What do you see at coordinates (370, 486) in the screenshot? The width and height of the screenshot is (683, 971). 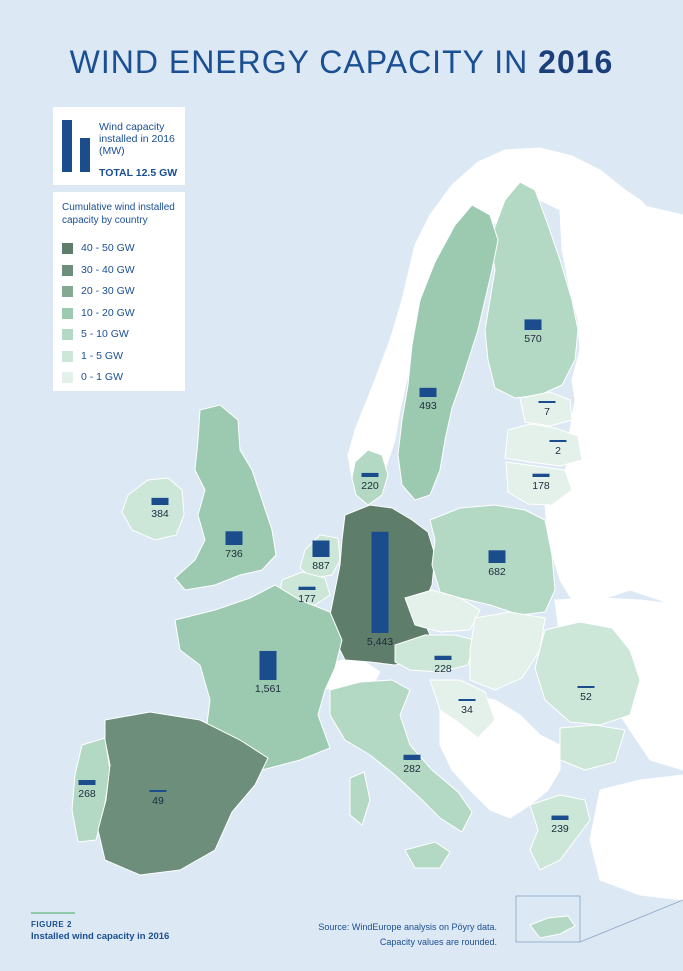 I see `value-label-denmark: 220` at bounding box center [370, 486].